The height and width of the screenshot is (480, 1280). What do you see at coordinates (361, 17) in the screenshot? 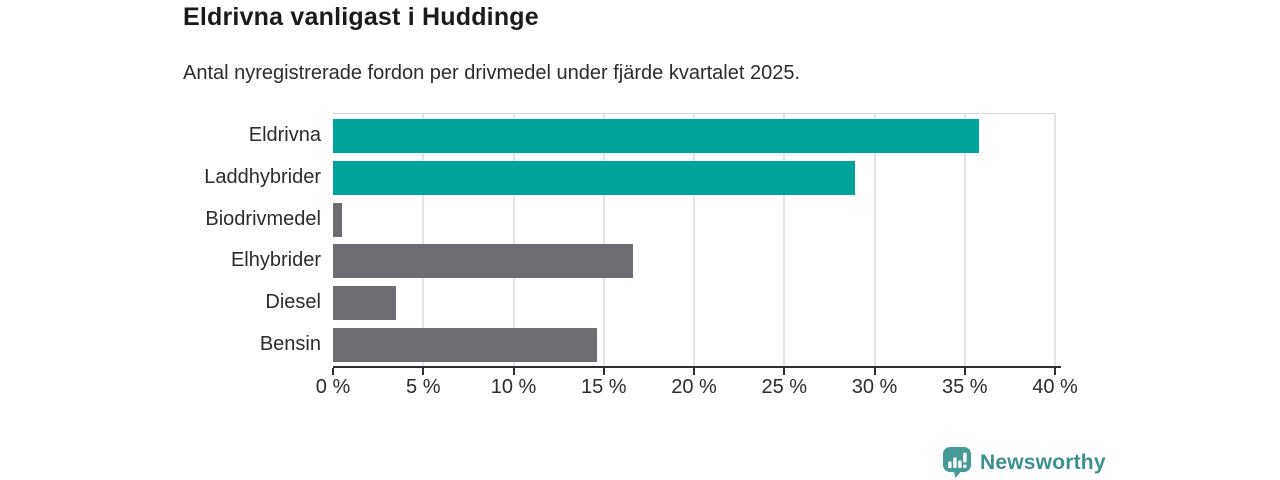
I see `chart-title: Eldrivna vanligast i Huddinge` at bounding box center [361, 17].